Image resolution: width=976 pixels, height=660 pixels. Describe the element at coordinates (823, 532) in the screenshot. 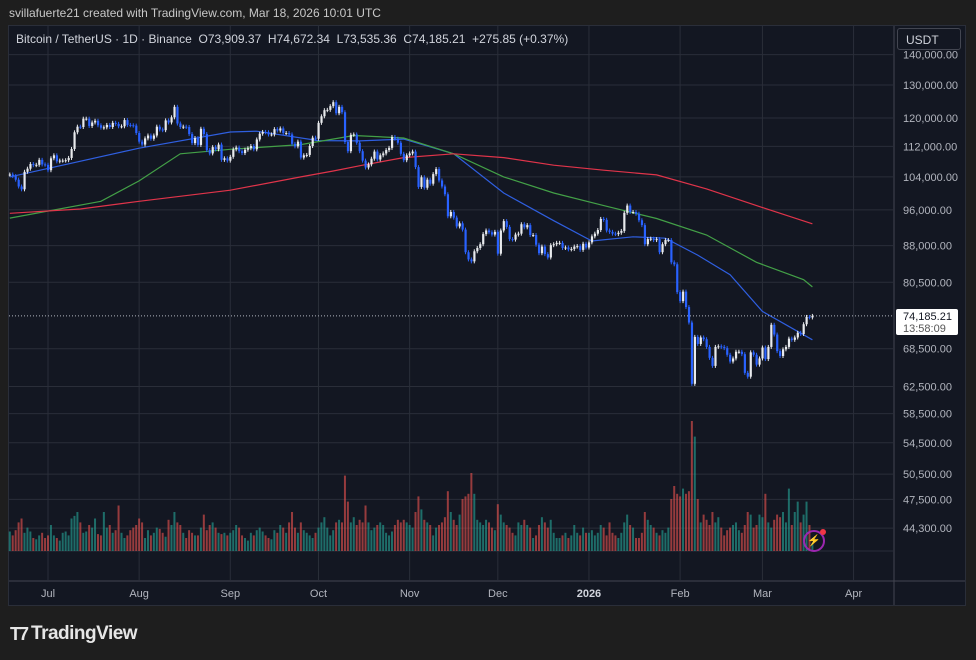

I see `notification-dot` at that location.